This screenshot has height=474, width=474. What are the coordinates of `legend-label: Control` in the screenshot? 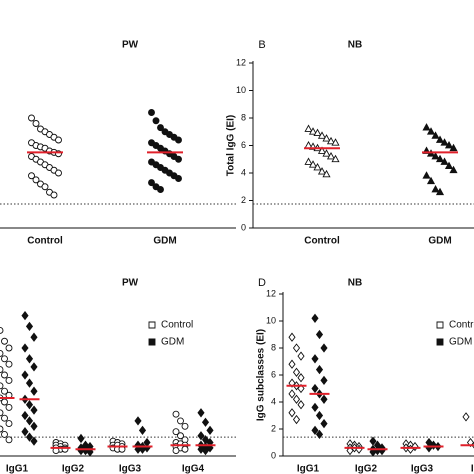 It's located at (177, 325).